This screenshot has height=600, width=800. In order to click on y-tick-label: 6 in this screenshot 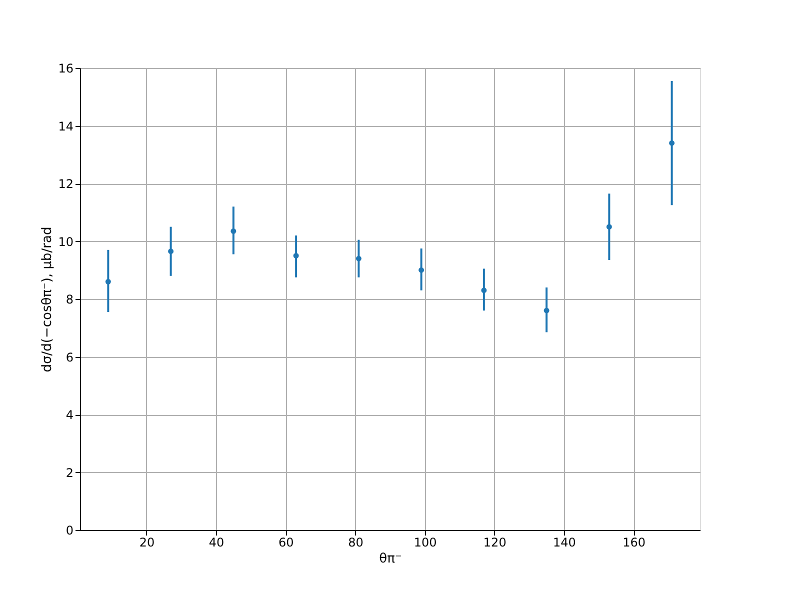, I will do `click(70, 357)`.